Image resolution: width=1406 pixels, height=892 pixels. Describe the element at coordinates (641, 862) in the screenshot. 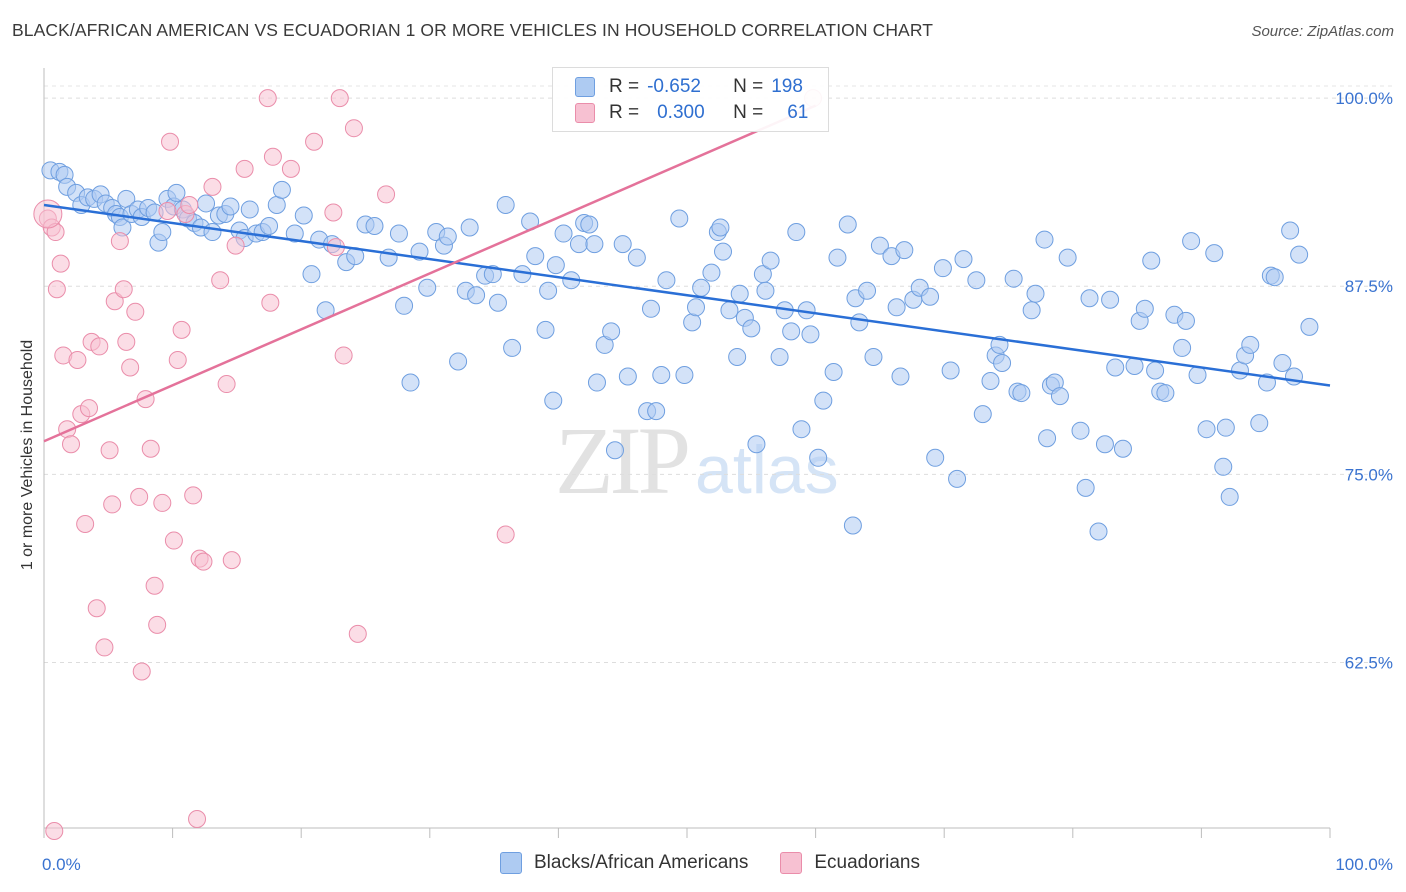

I see `series-label-blacks: Blacks/African Americans` at that location.